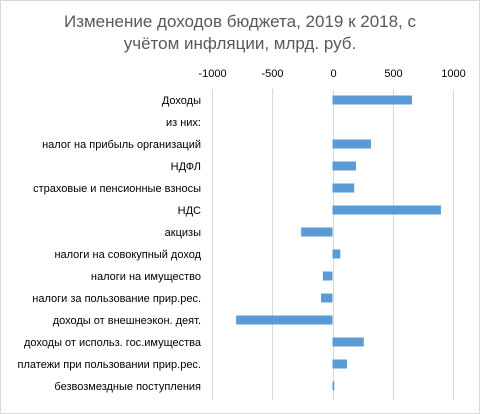 Image resolution: width=480 pixels, height=414 pixels. What do you see at coordinates (183, 123) in the screenshot?
I see `category-label: из них:` at bounding box center [183, 123].